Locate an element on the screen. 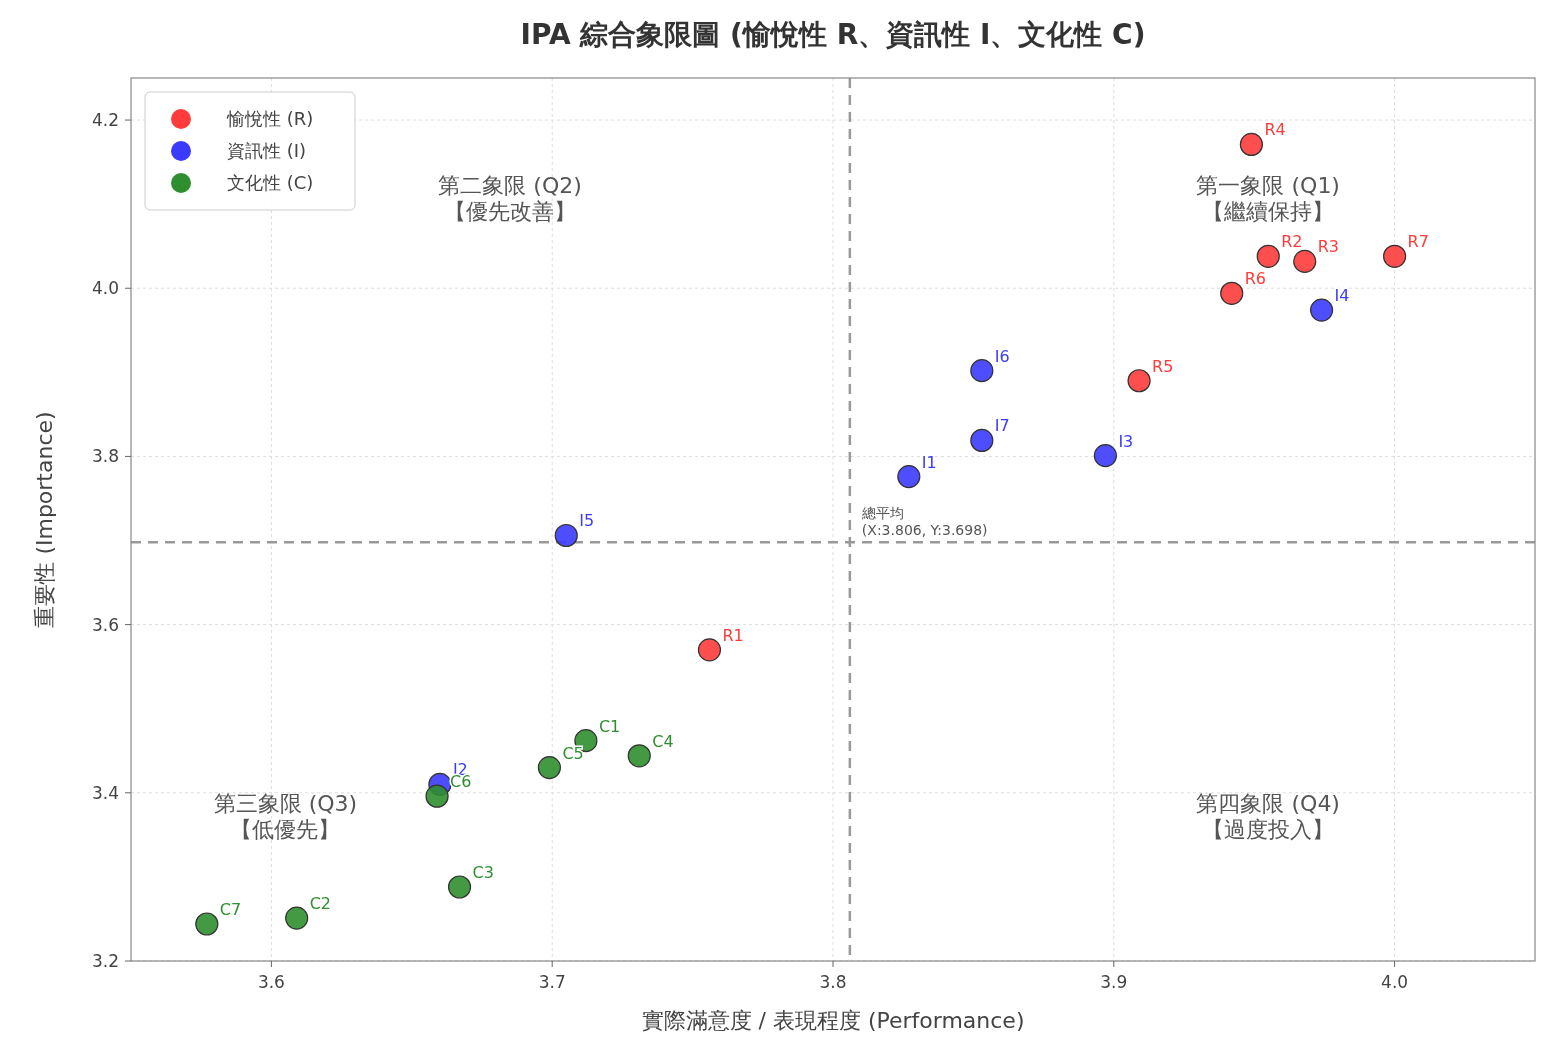  x-tick-label: 3.9 is located at coordinates (1114, 982).